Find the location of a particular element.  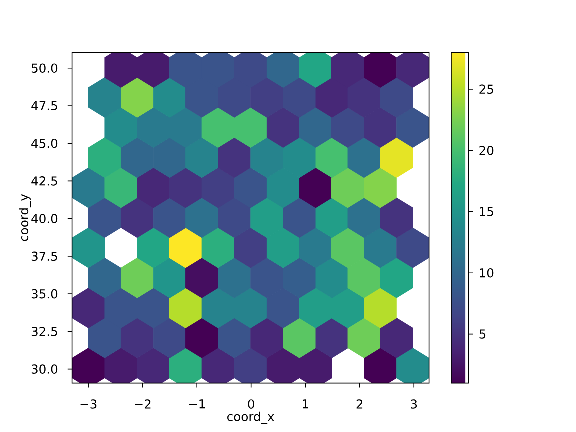

color-bar-label: 15 is located at coordinates (487, 211).